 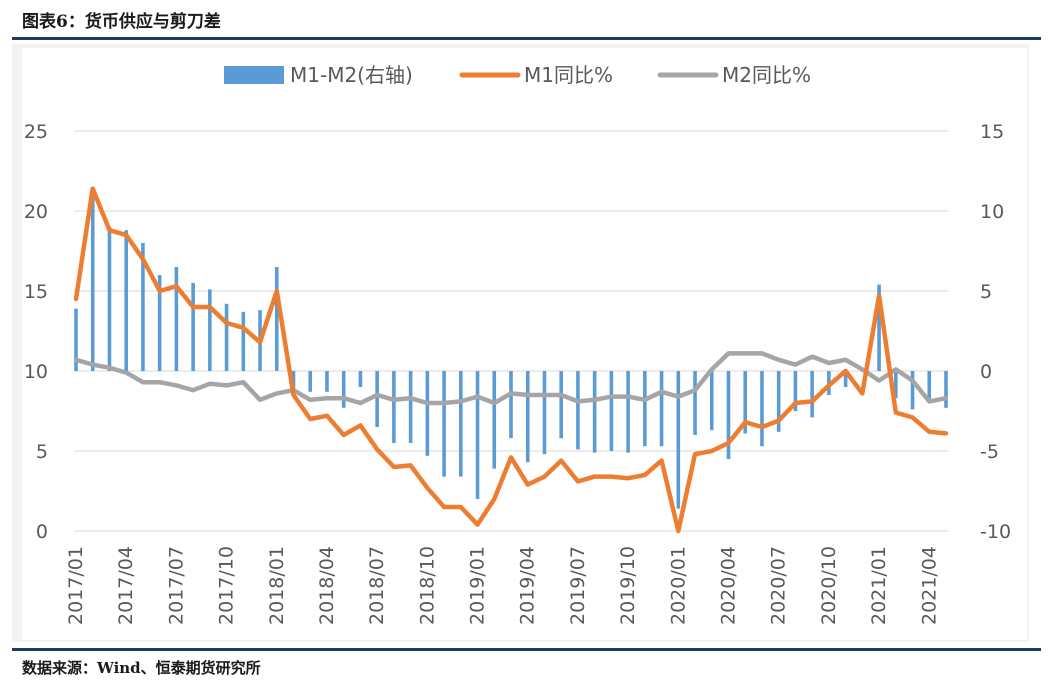 What do you see at coordinates (36, 292) in the screenshot?
I see `y-tick-label: 15` at bounding box center [36, 292].